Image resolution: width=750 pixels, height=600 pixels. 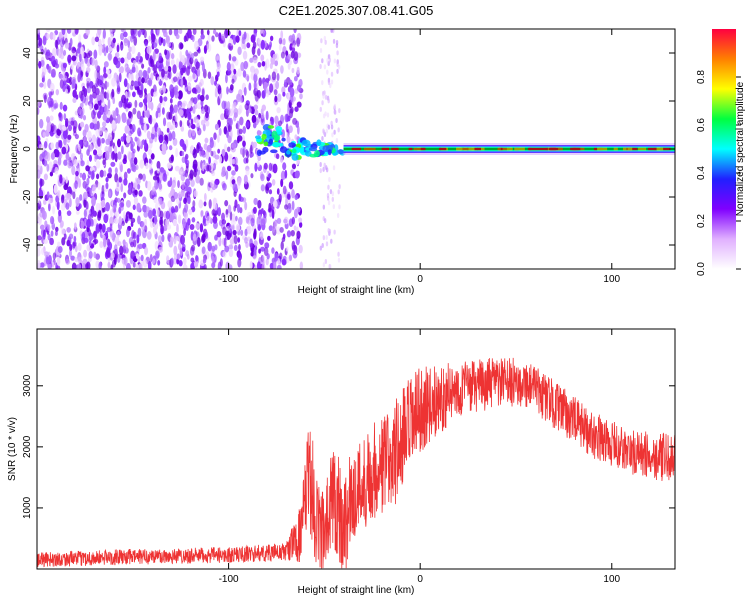 What do you see at coordinates (27, 507) in the screenshot?
I see `y-tick-label: 1000` at bounding box center [27, 507].